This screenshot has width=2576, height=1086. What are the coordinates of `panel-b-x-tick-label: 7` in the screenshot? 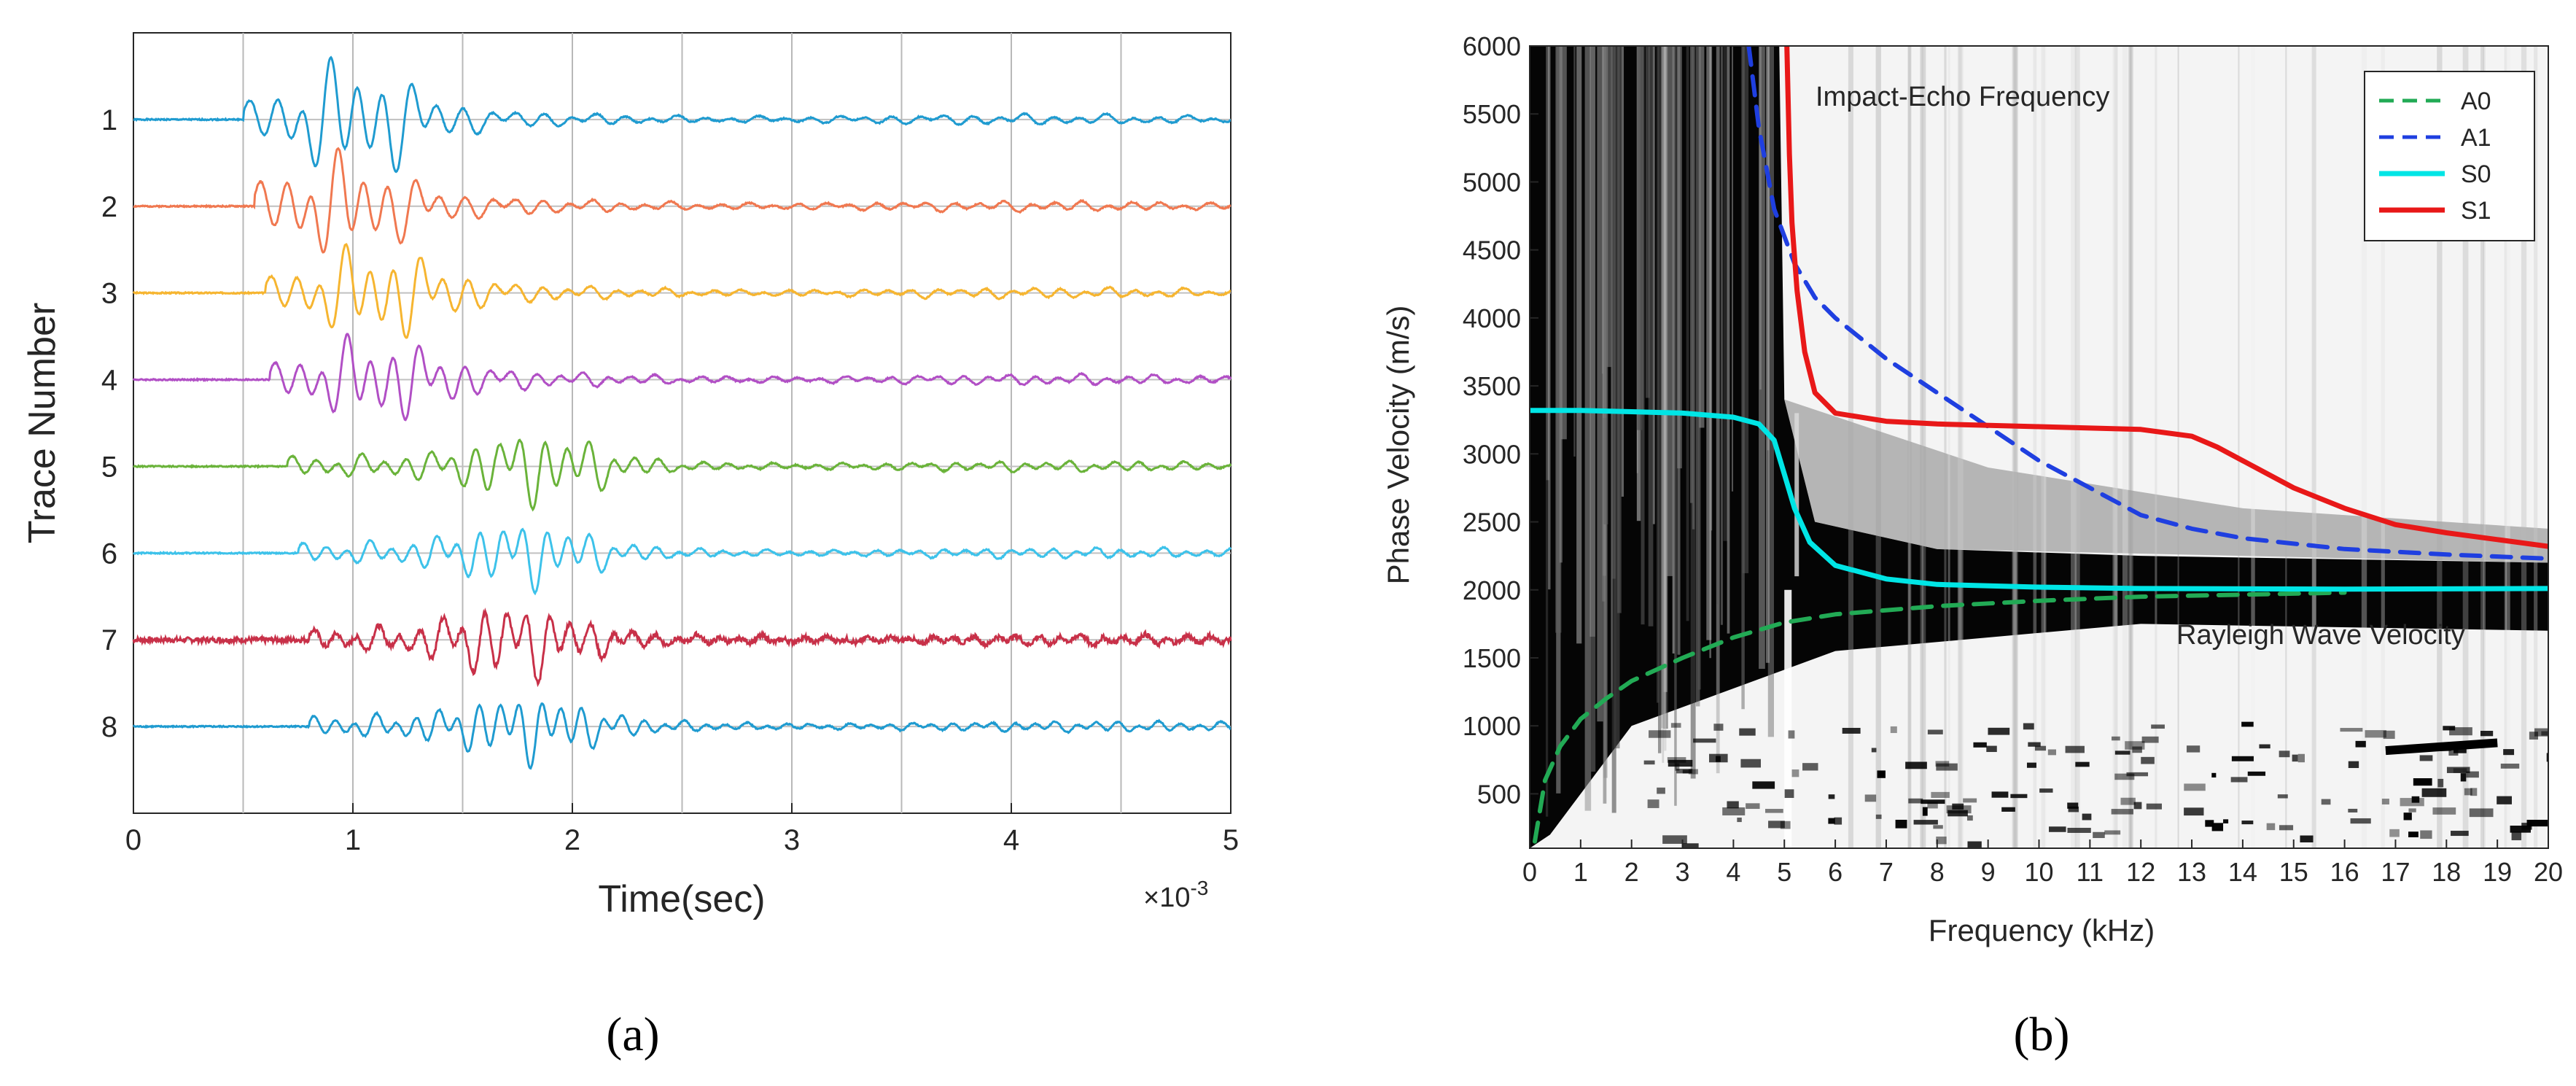 It's located at (1886, 872).